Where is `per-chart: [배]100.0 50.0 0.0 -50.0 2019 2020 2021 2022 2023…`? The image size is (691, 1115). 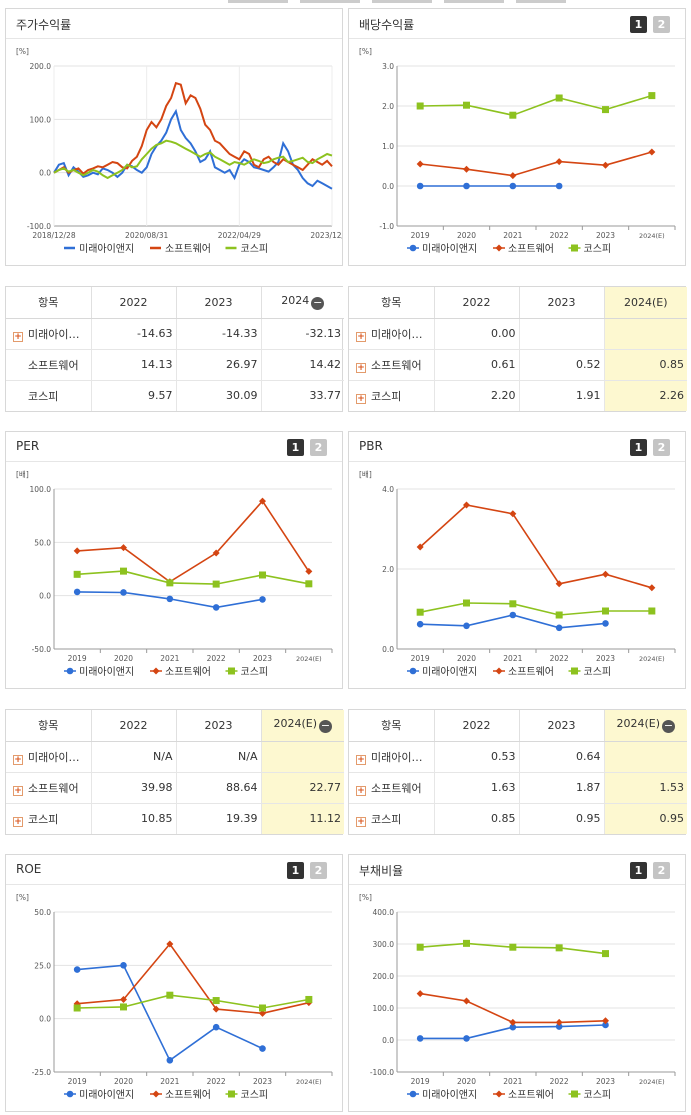 per-chart: [배]100.0 50.0 0.0 -50.0 2019 2020 2021 2022 2023… is located at coordinates (174, 574).